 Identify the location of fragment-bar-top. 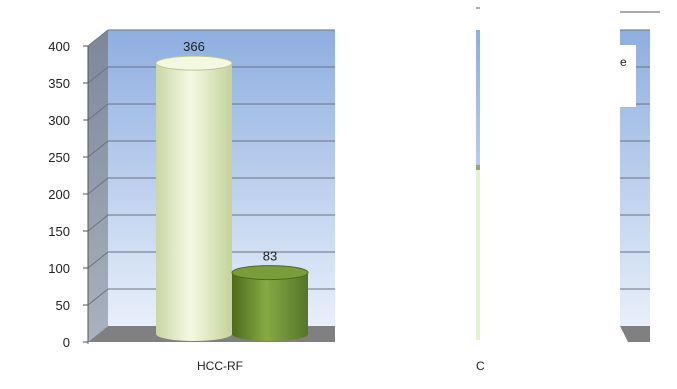
(478, 167).